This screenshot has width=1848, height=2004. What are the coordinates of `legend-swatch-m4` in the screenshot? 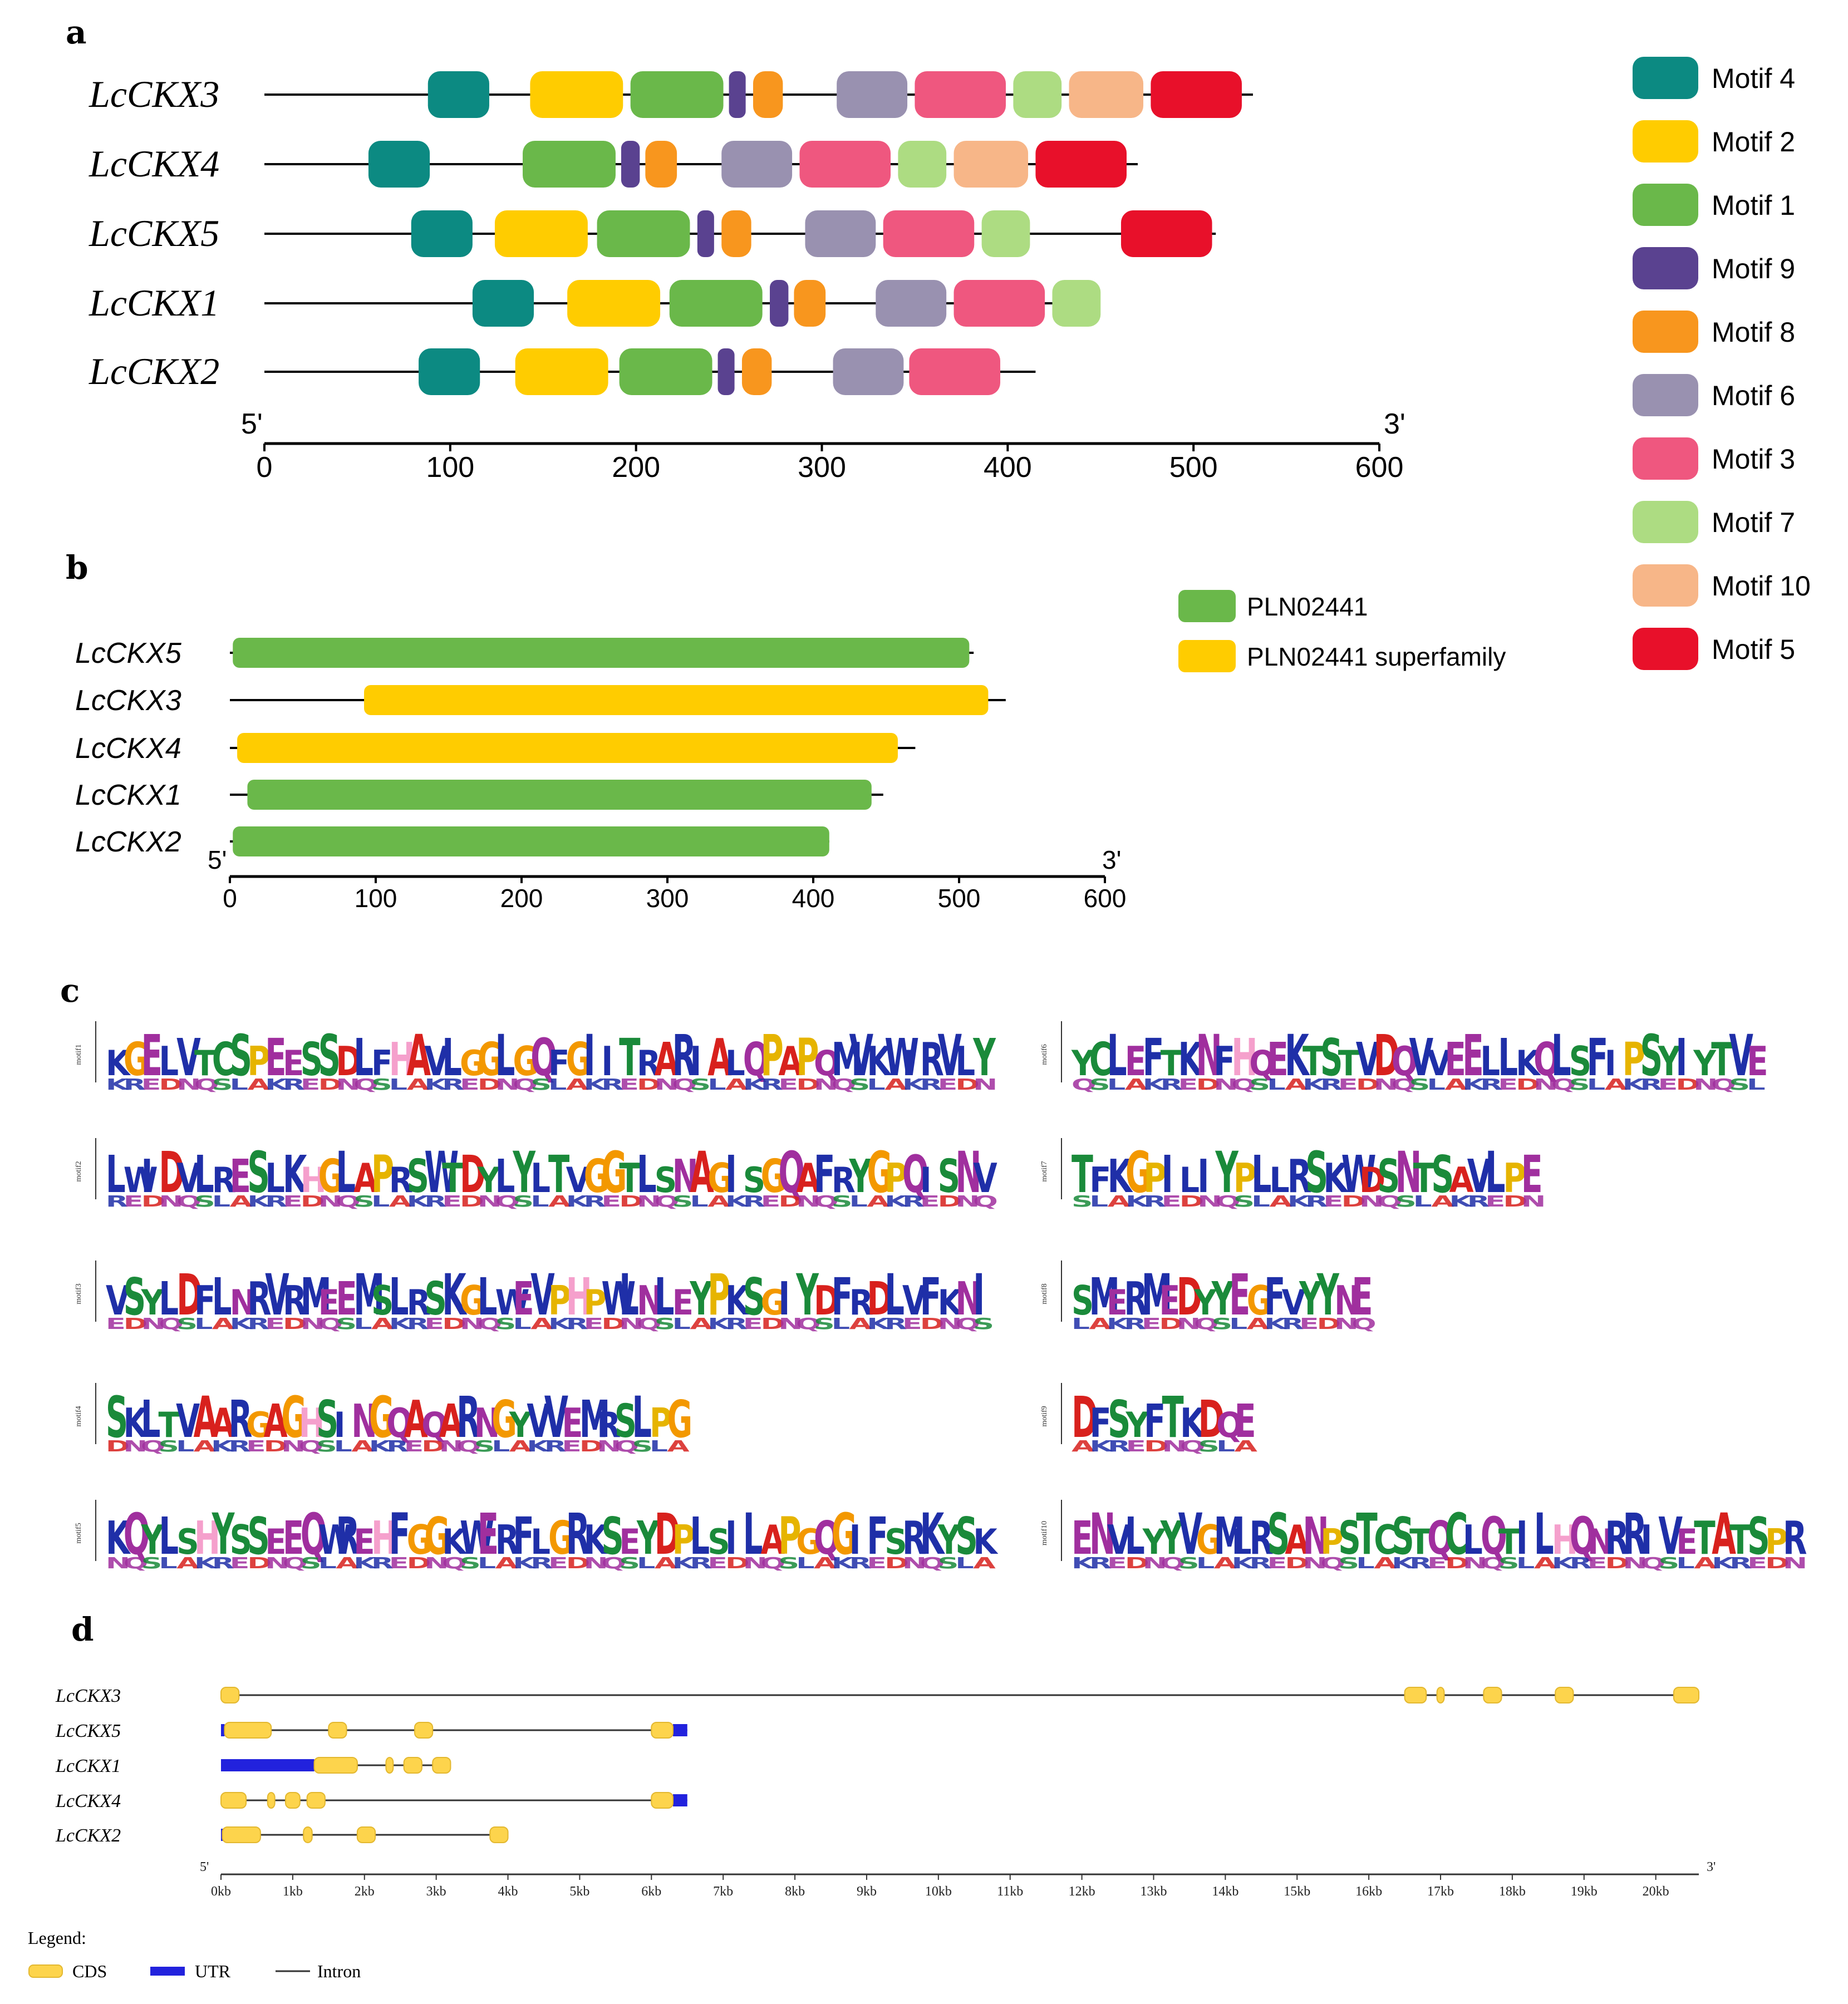 It's located at (1665, 78).